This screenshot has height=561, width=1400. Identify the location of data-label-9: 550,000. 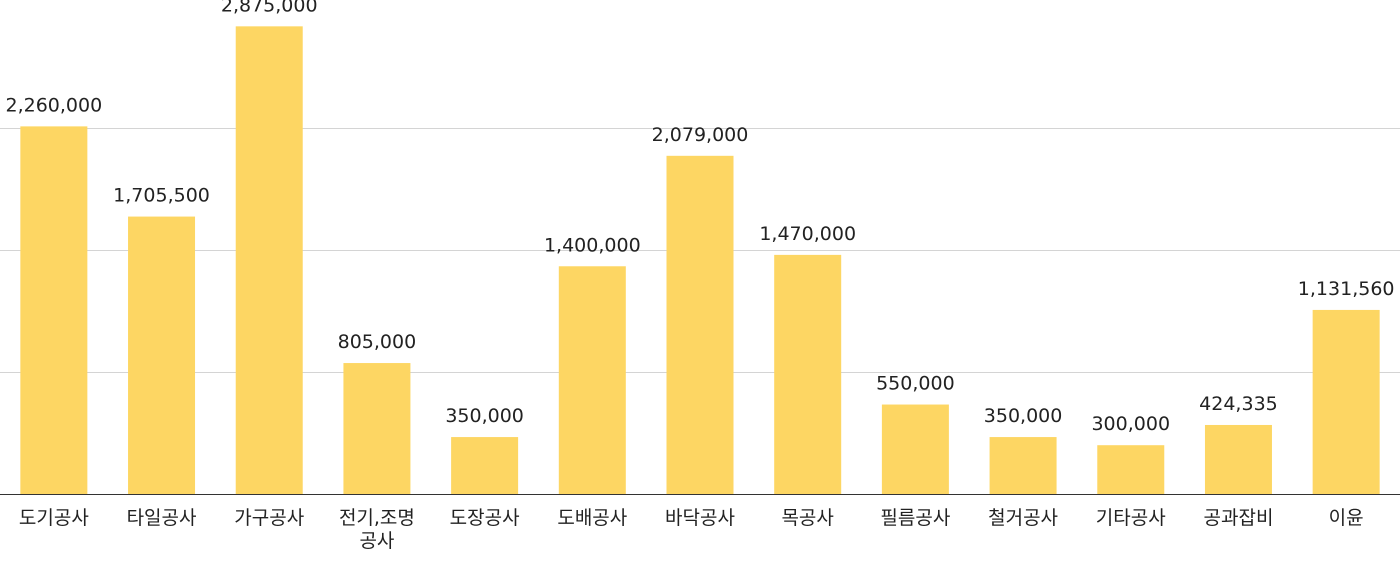
(915, 384).